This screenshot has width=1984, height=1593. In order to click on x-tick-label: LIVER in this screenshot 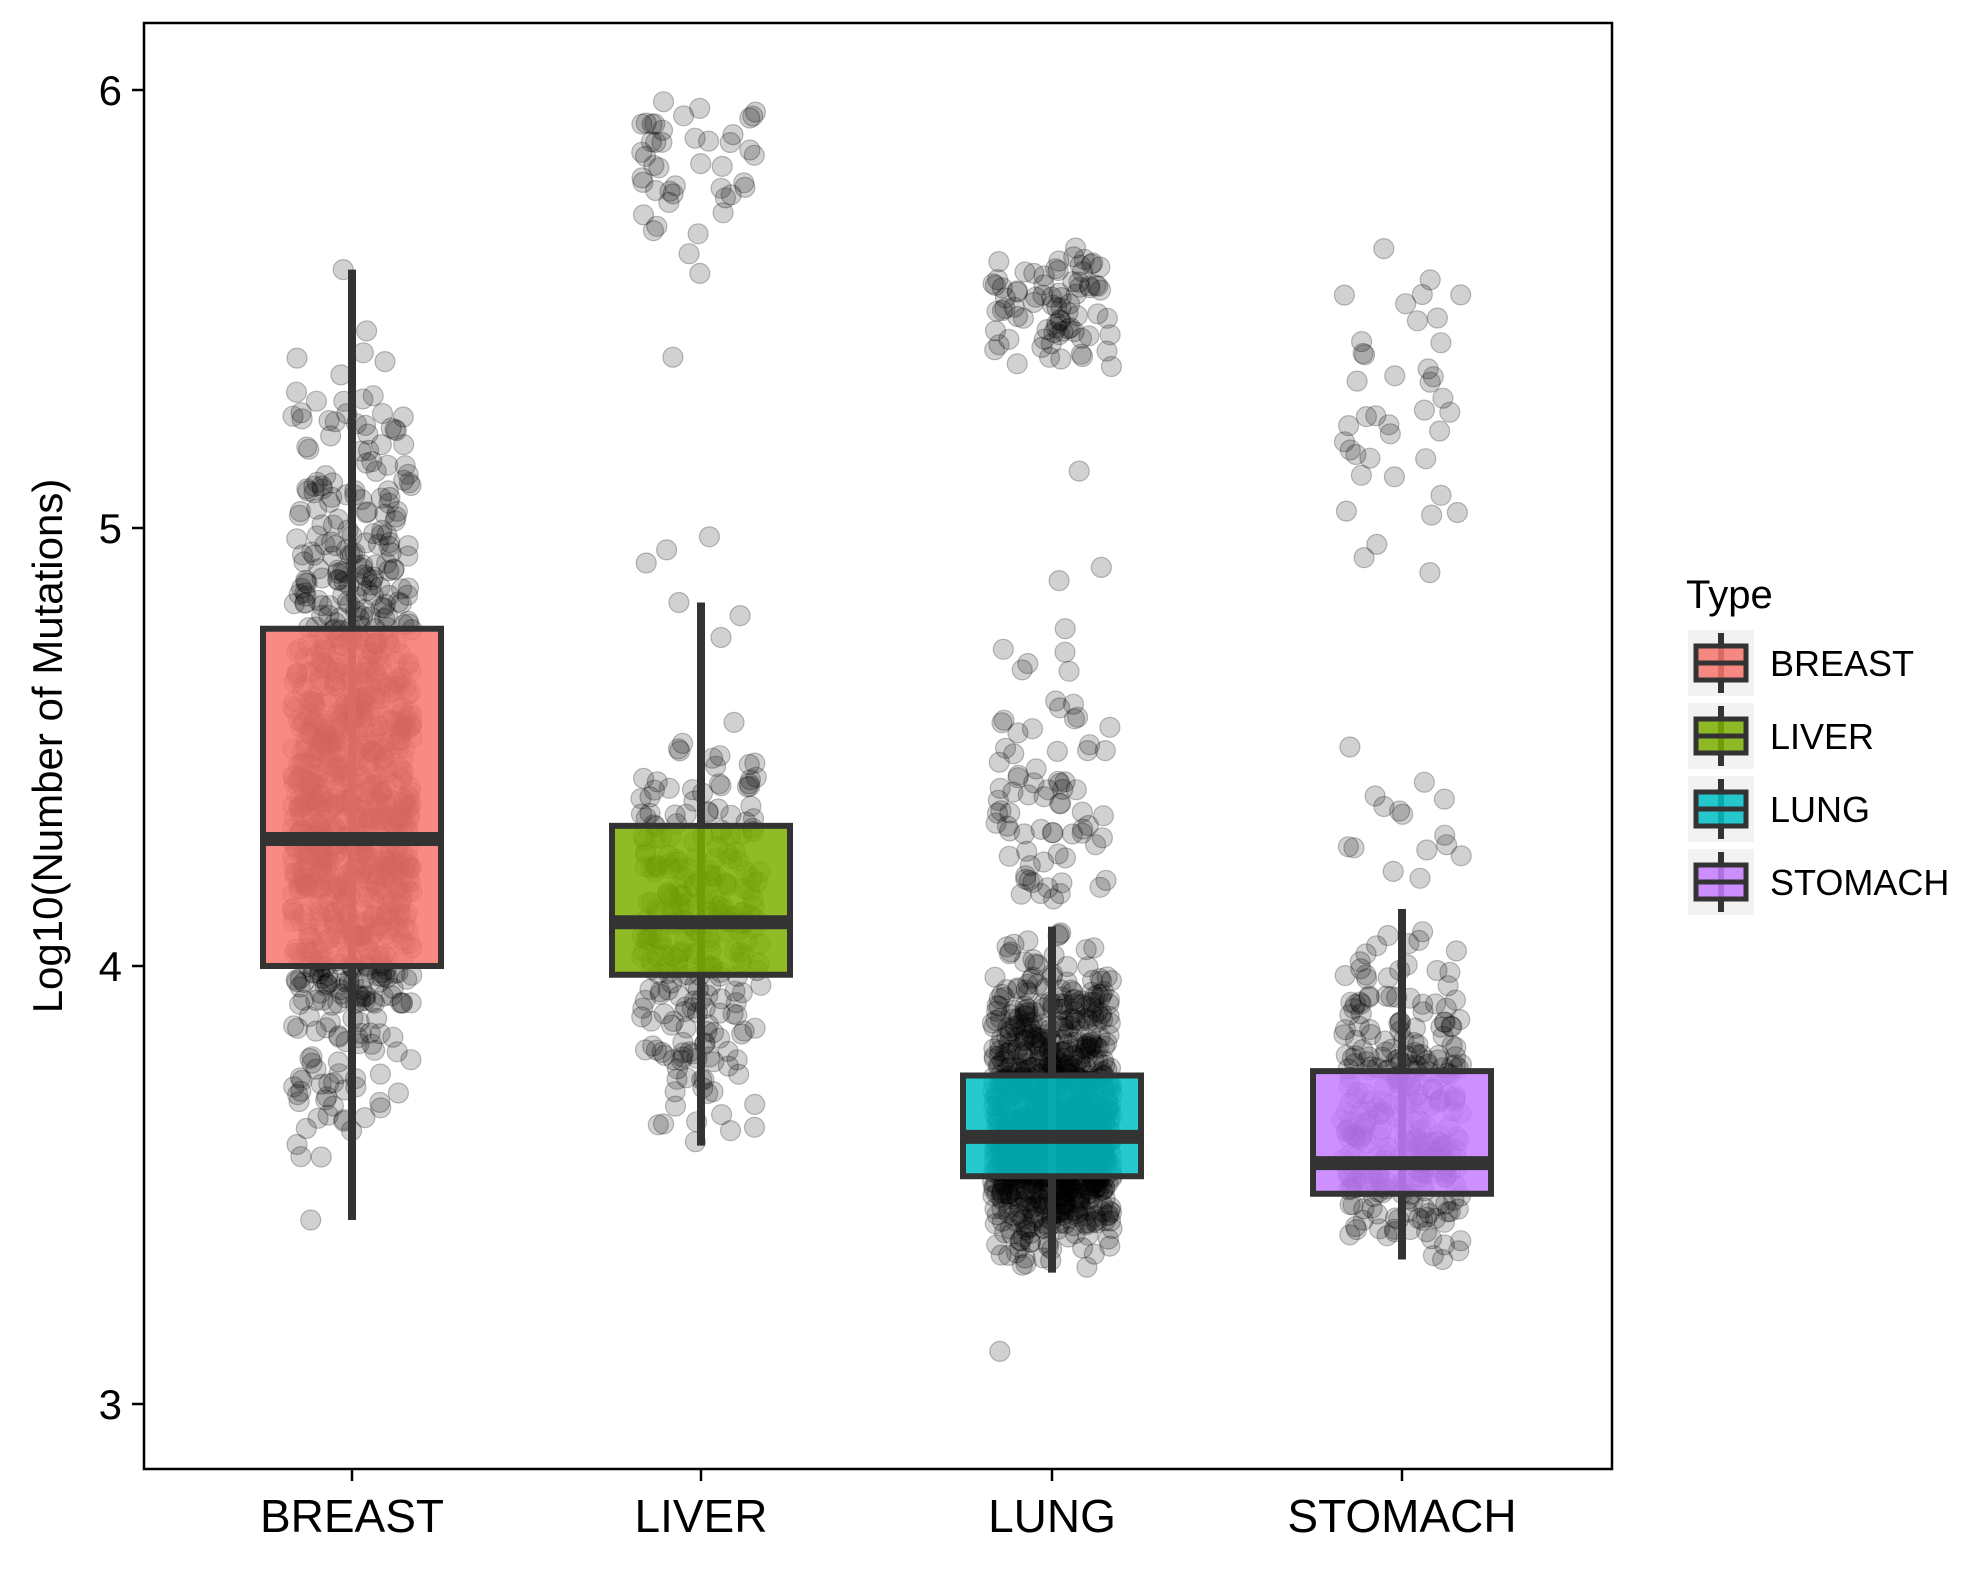, I will do `click(701, 1516)`.